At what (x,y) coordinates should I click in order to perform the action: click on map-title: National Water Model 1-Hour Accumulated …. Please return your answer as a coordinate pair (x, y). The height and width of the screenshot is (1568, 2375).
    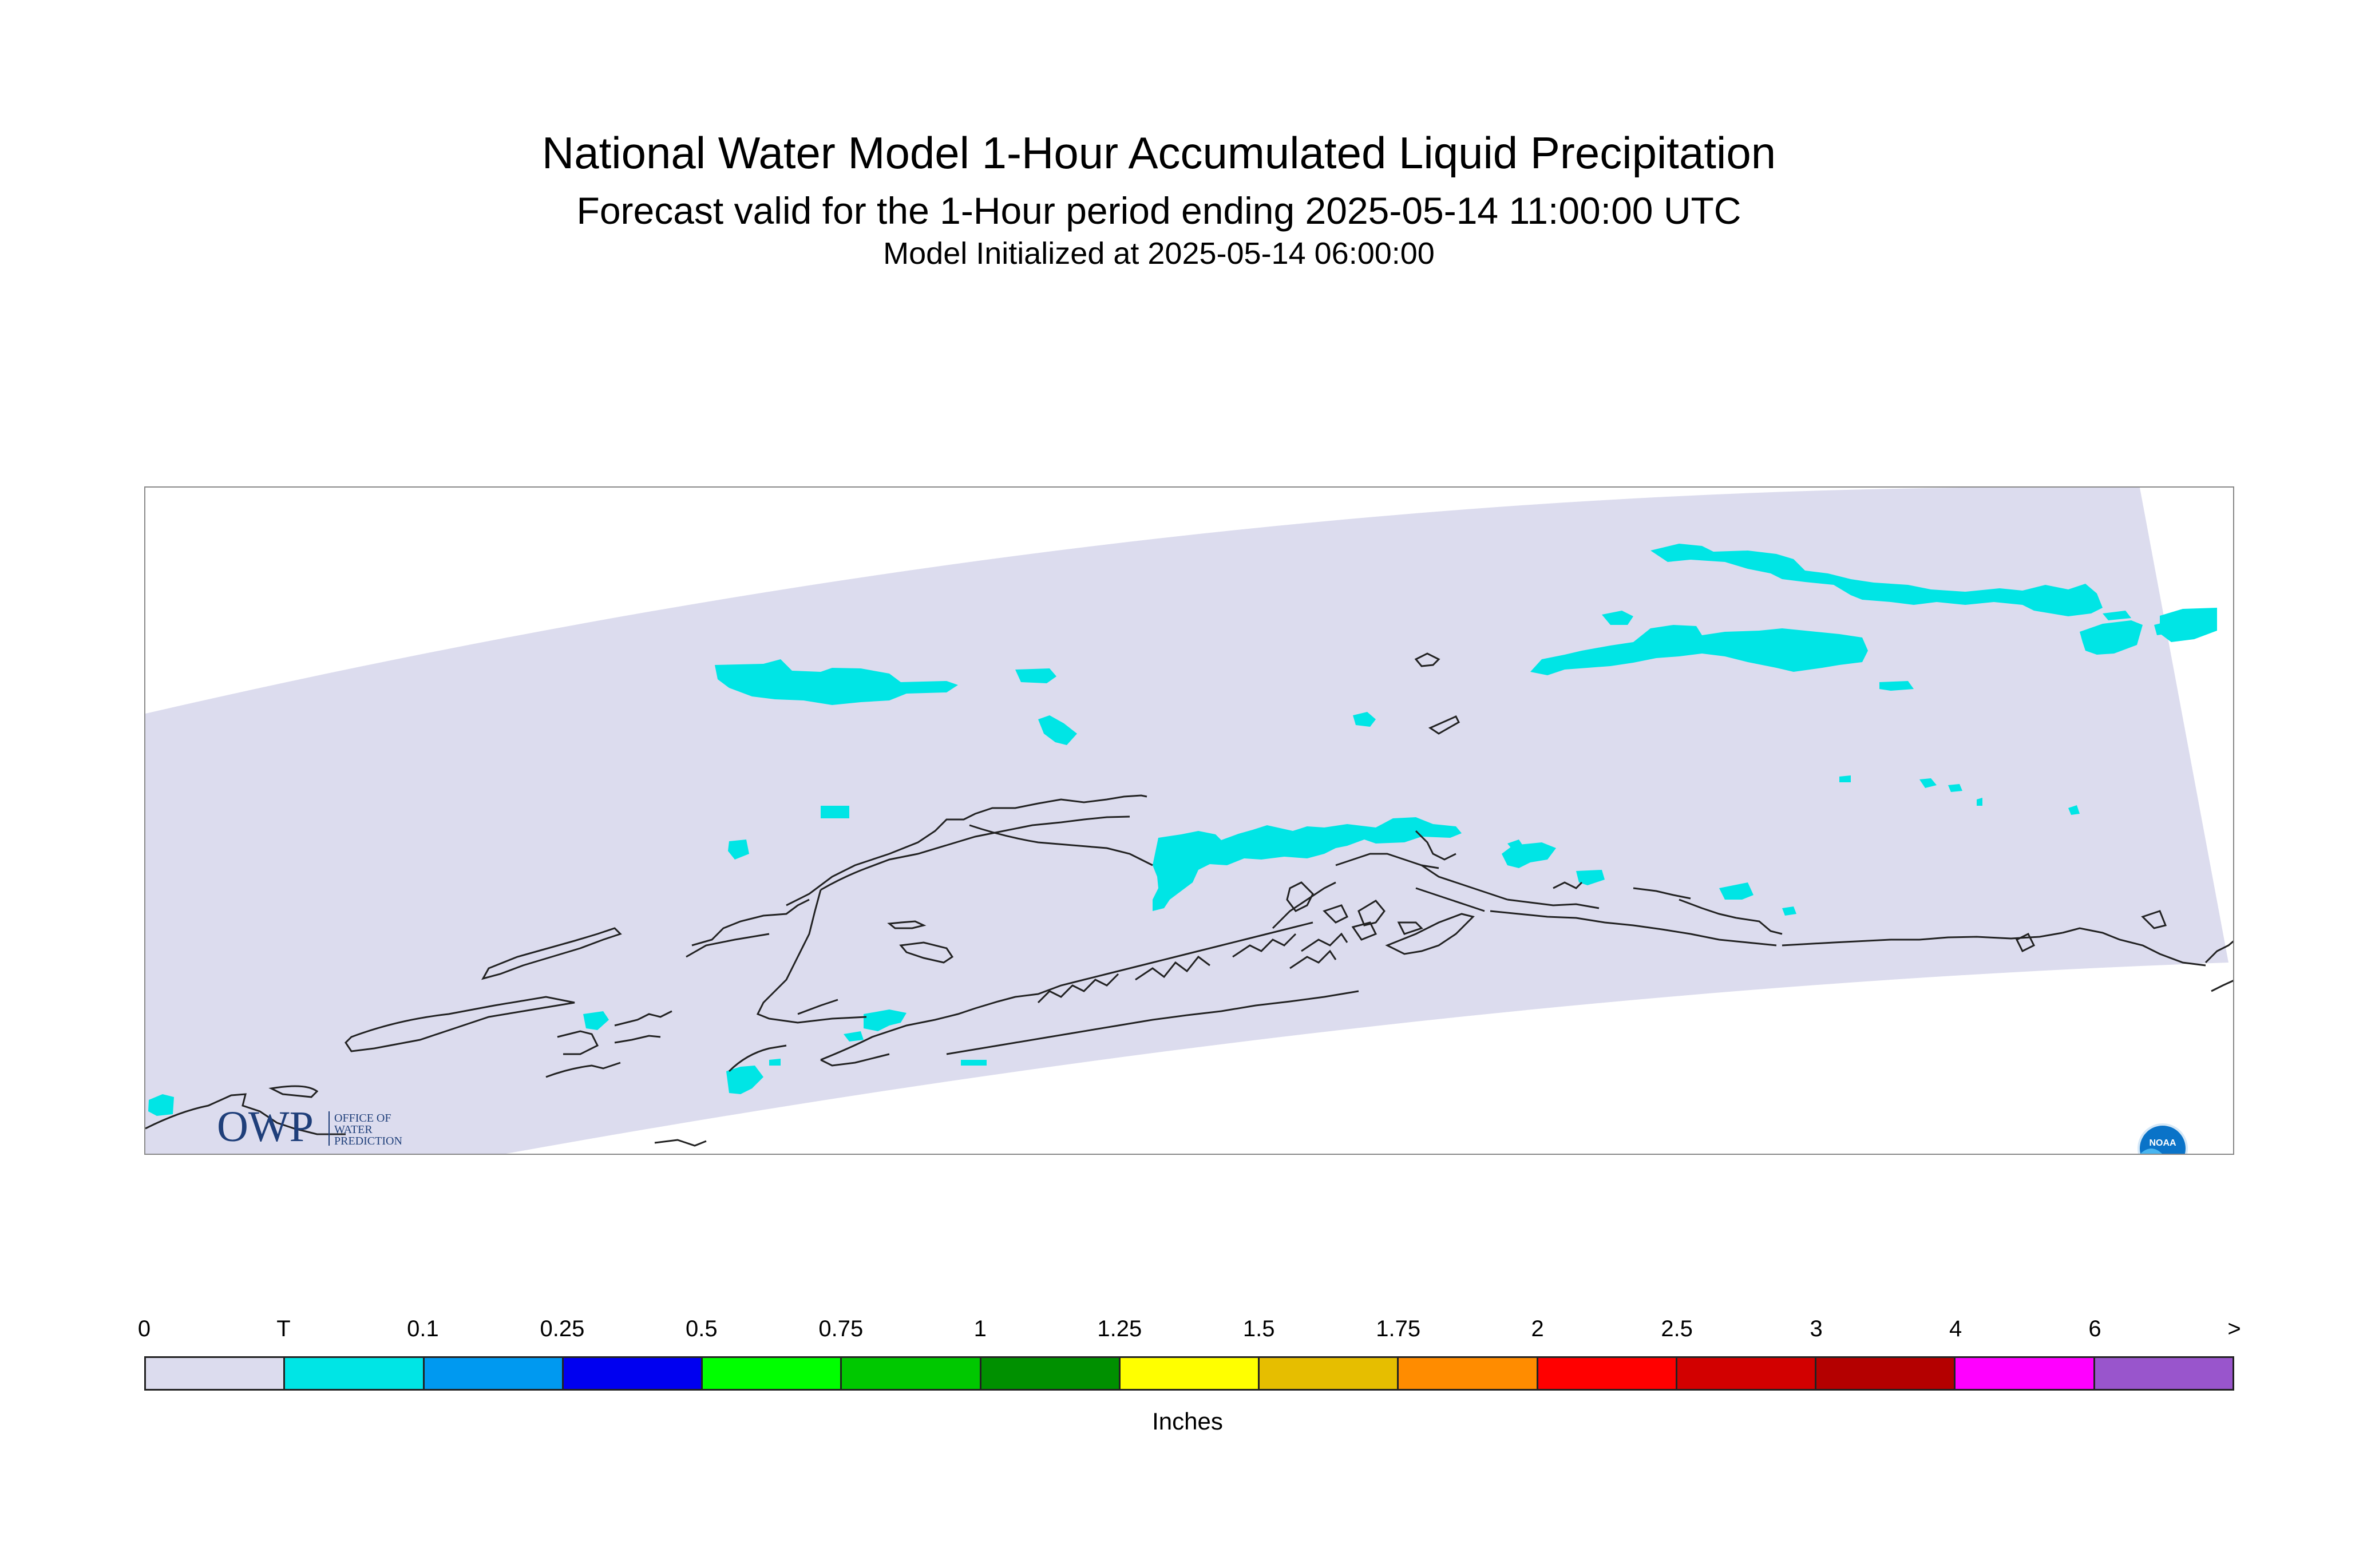
    Looking at the image, I should click on (1158, 153).